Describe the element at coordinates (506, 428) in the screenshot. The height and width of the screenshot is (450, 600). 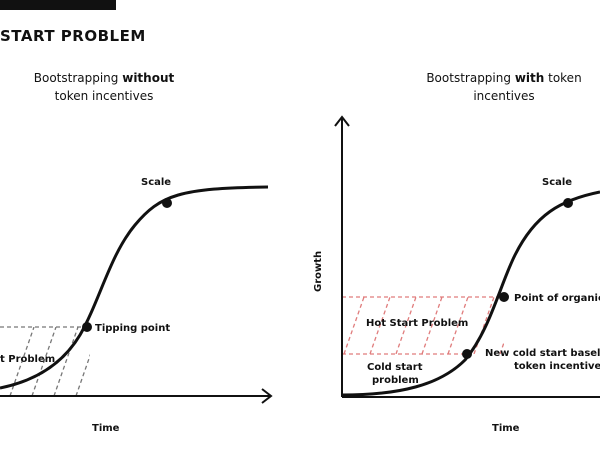
I see `right-x-axis-label: Time` at that location.